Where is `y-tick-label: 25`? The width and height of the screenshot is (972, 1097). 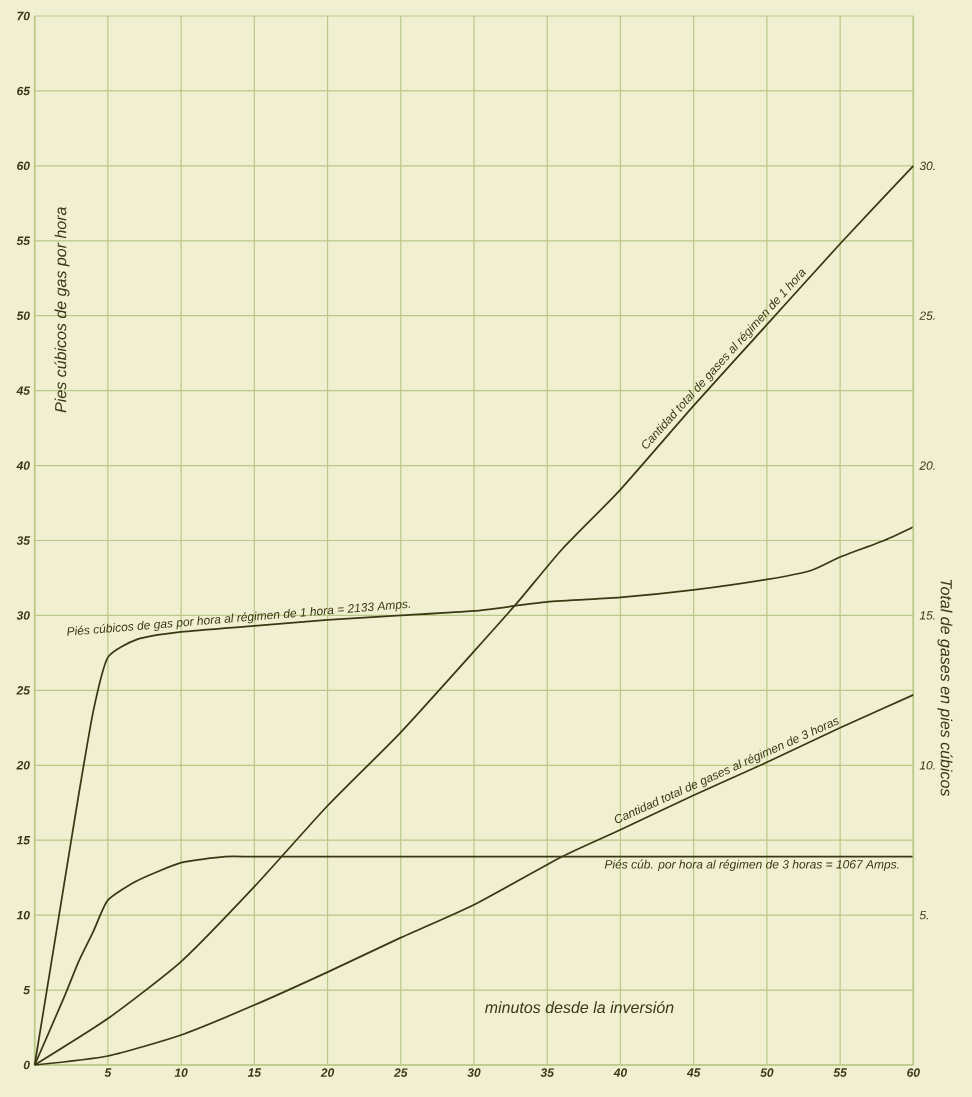
y-tick-label: 25 is located at coordinates (23, 690).